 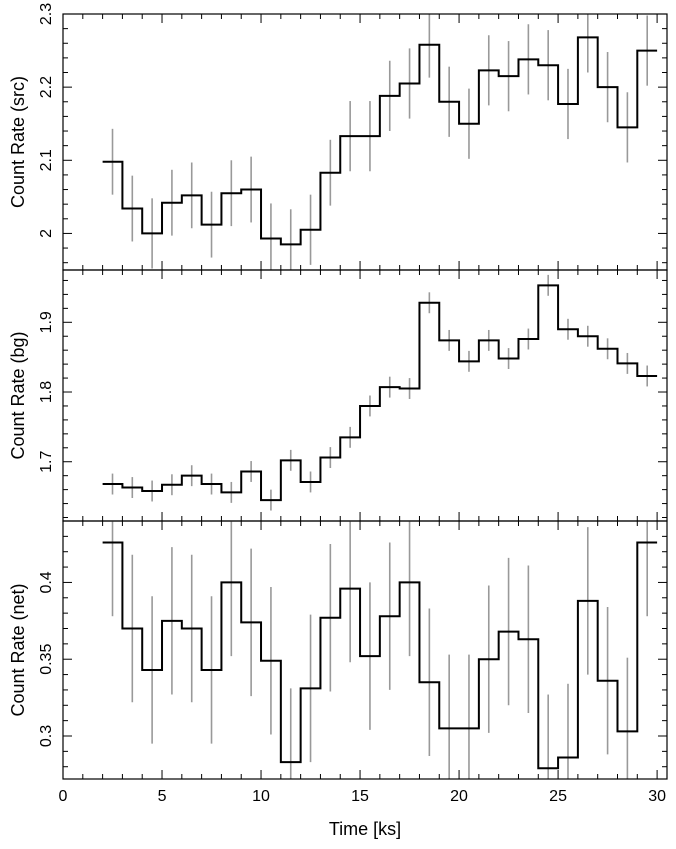 I want to click on y-axis-title-src: Count Rate (src), so click(x=18, y=142).